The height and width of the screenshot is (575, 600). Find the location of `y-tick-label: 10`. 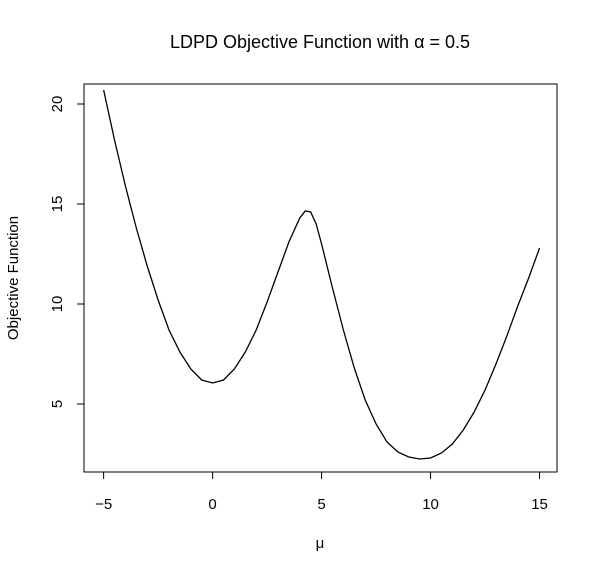

y-tick-label: 10 is located at coordinates (57, 304).